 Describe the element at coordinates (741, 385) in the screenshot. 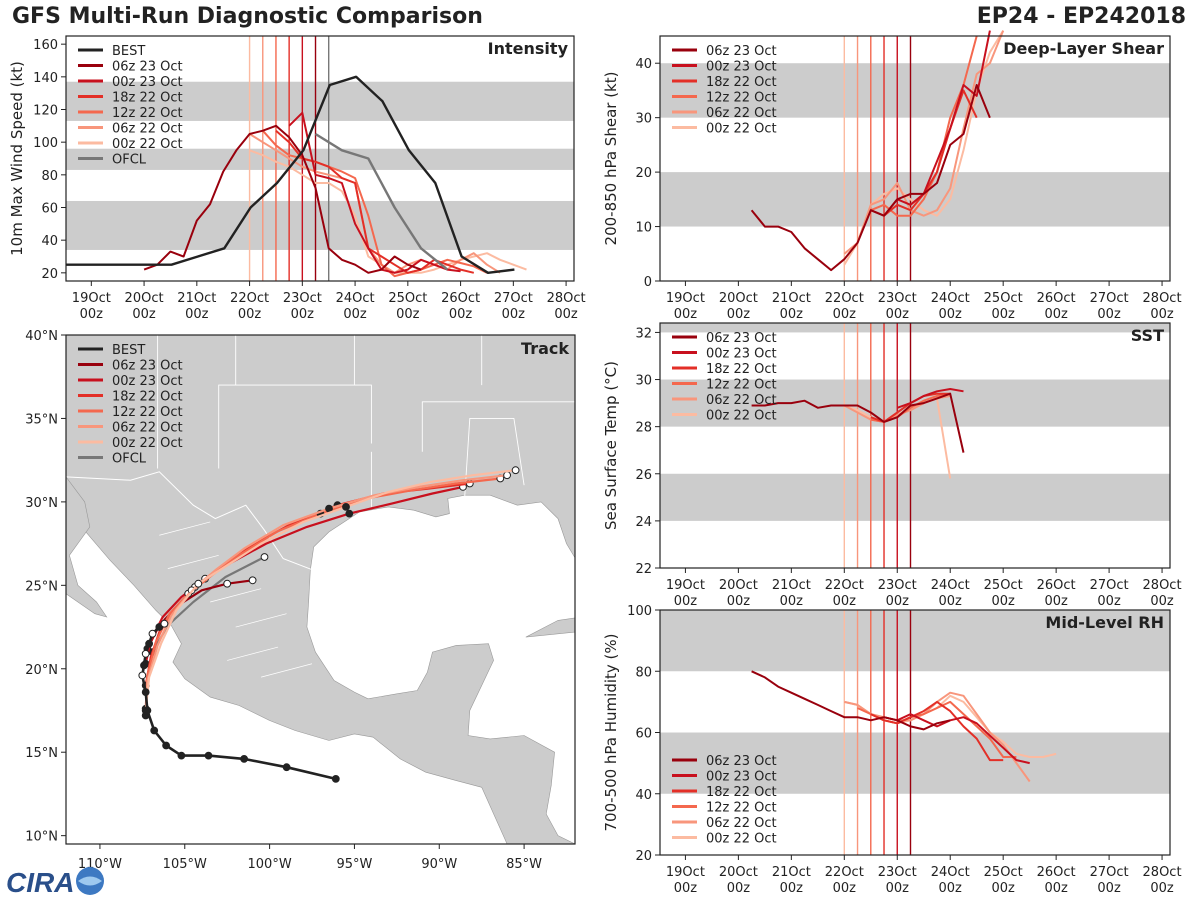

I see `sst-legend-label: 12z 22 Oct` at that location.